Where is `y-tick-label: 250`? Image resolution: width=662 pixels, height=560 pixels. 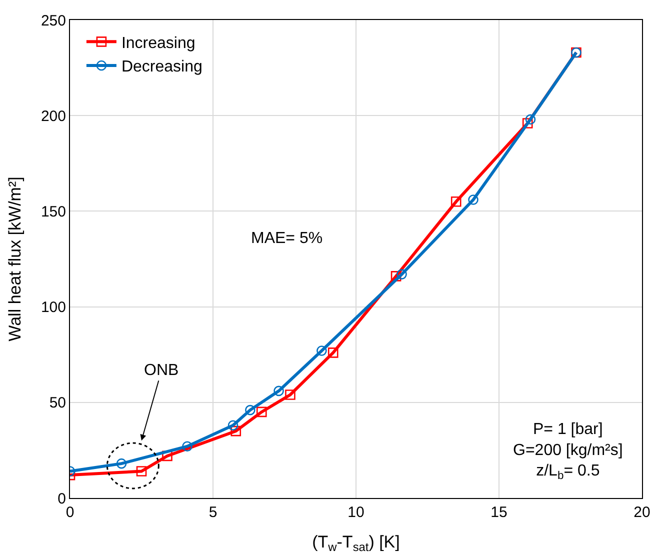 y-tick-label: 250 is located at coordinates (53, 21).